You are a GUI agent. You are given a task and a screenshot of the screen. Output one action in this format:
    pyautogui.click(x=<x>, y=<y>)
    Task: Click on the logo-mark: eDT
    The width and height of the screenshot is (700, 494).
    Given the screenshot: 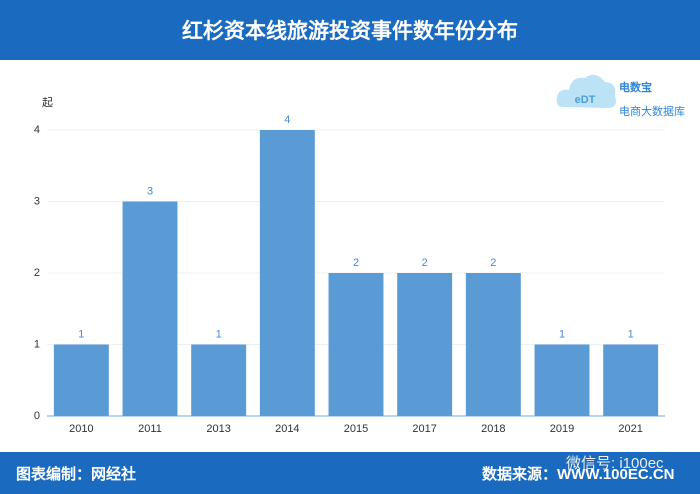 What is the action you would take?
    pyautogui.click(x=585, y=100)
    